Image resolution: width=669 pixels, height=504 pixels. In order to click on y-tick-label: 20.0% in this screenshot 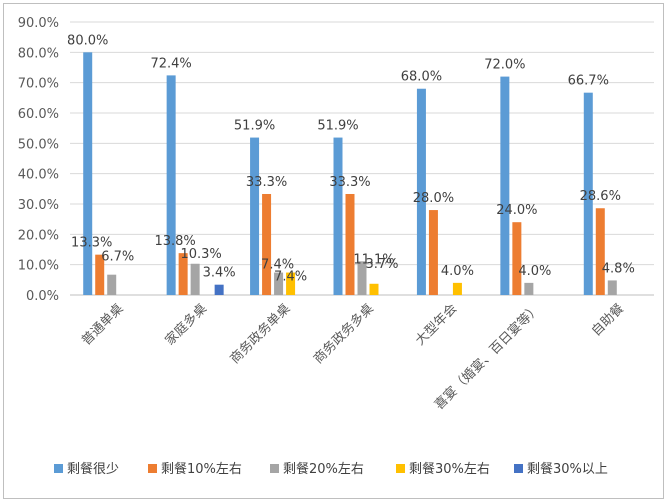, I will do `click(38, 235)`.